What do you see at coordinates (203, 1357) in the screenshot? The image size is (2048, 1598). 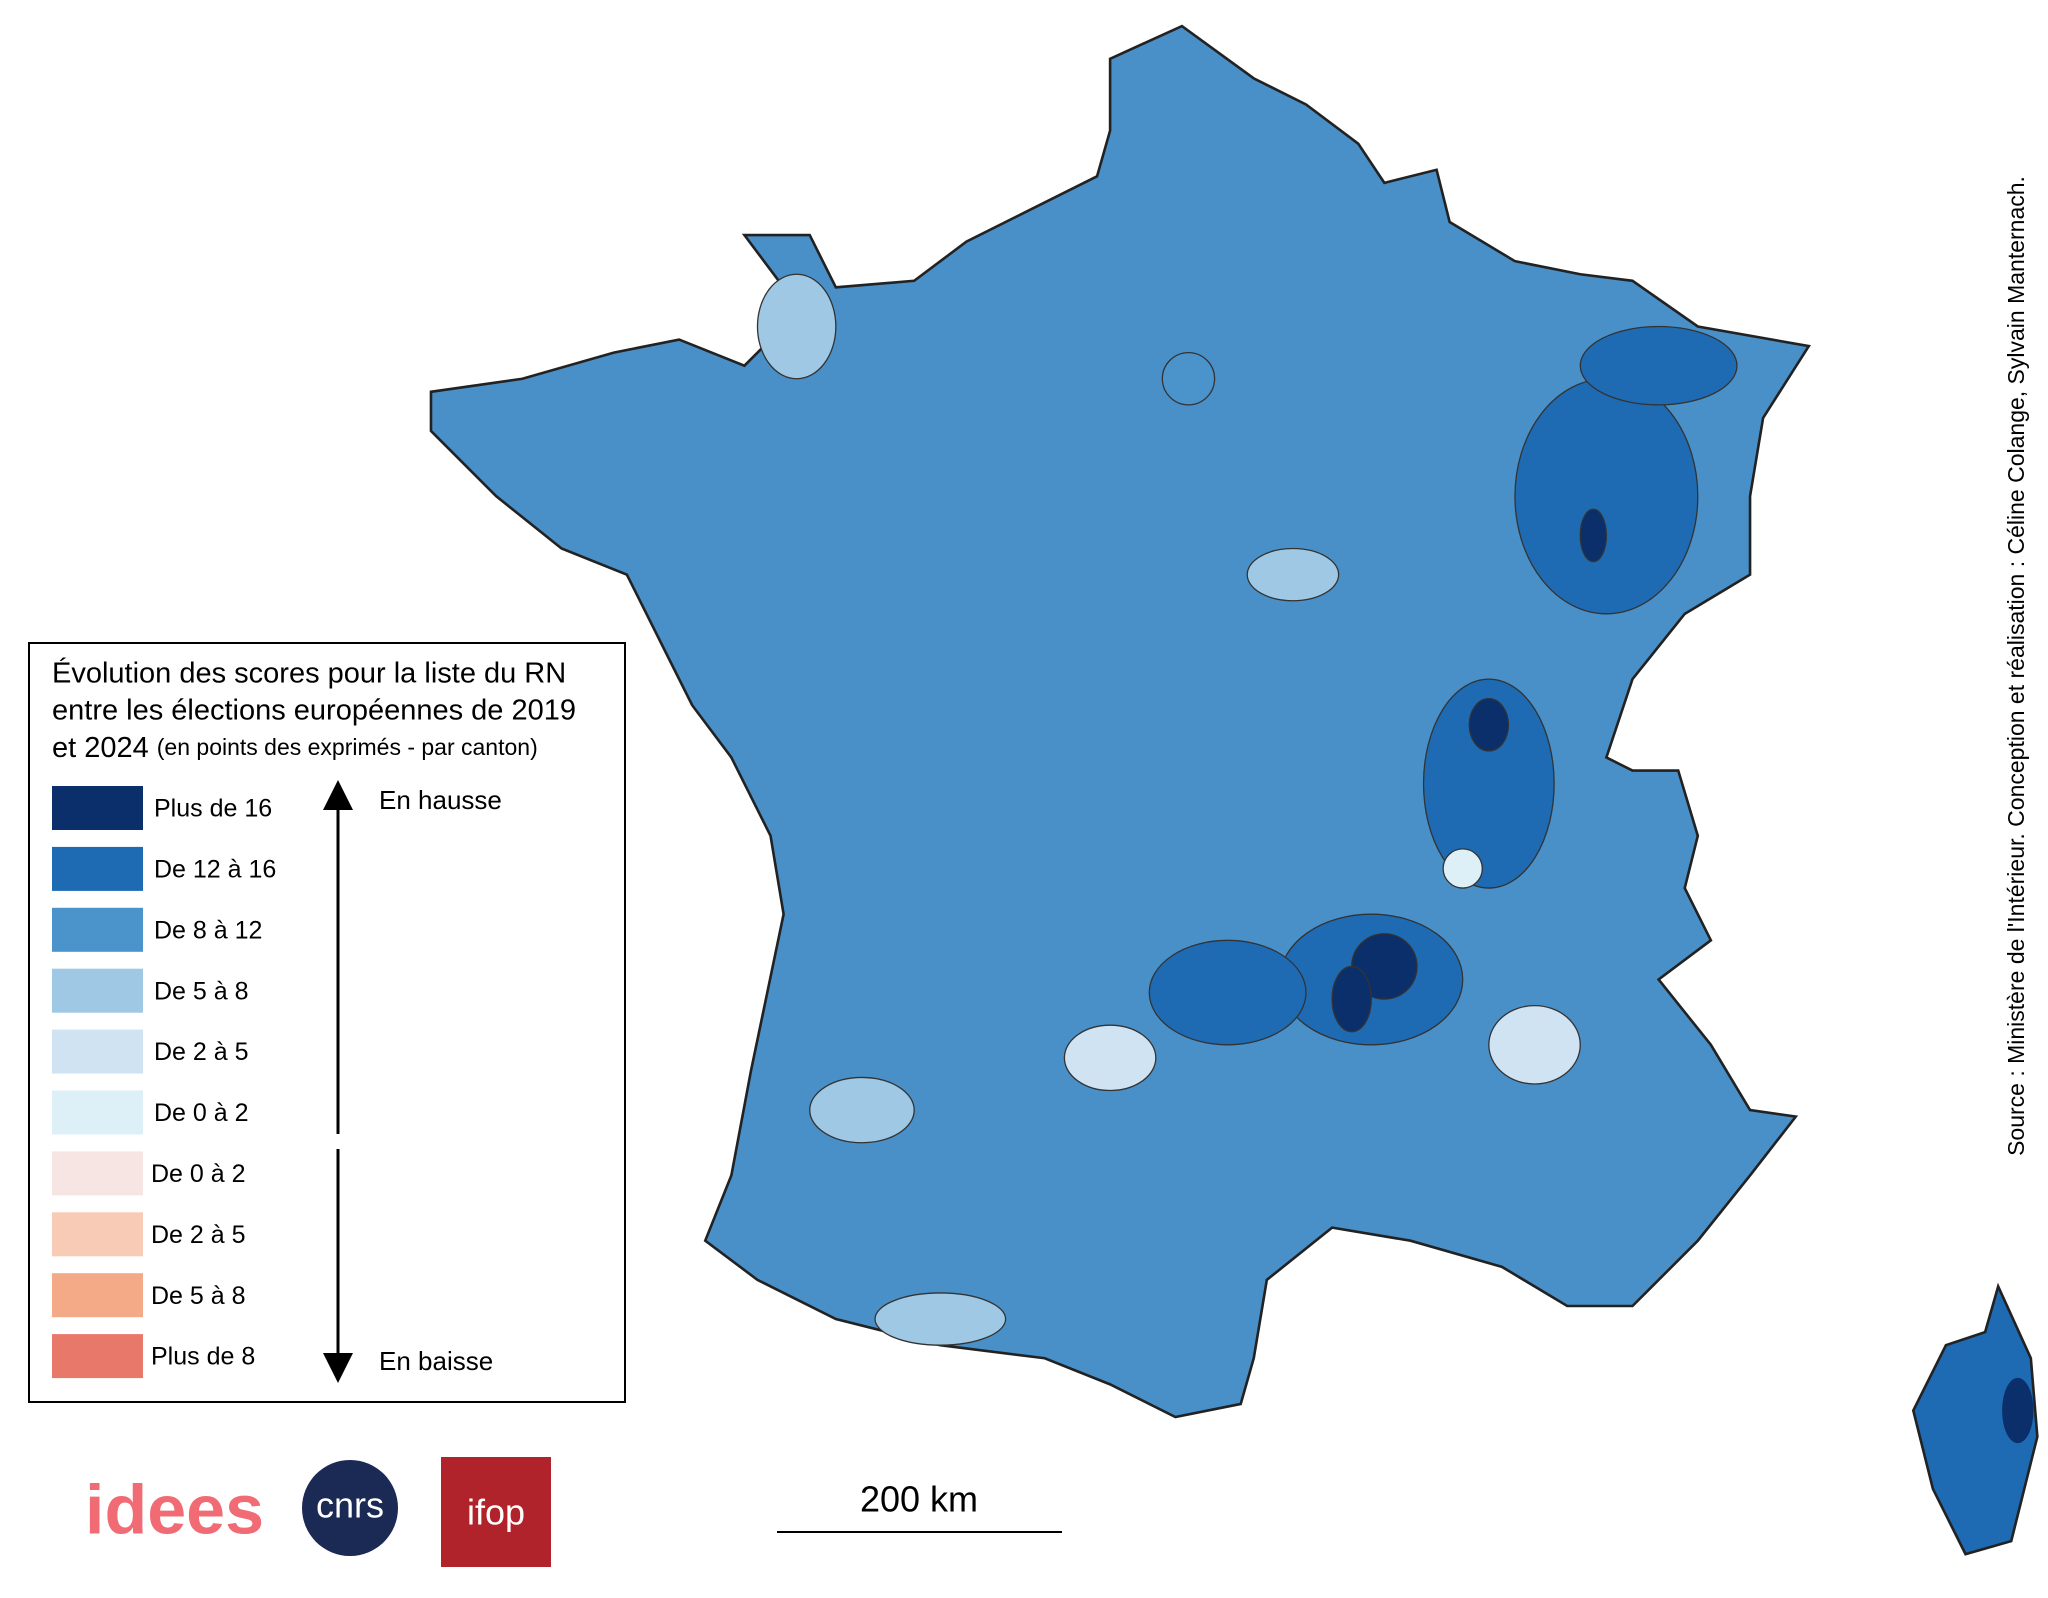 I see `legend-label: Plus de 8` at bounding box center [203, 1357].